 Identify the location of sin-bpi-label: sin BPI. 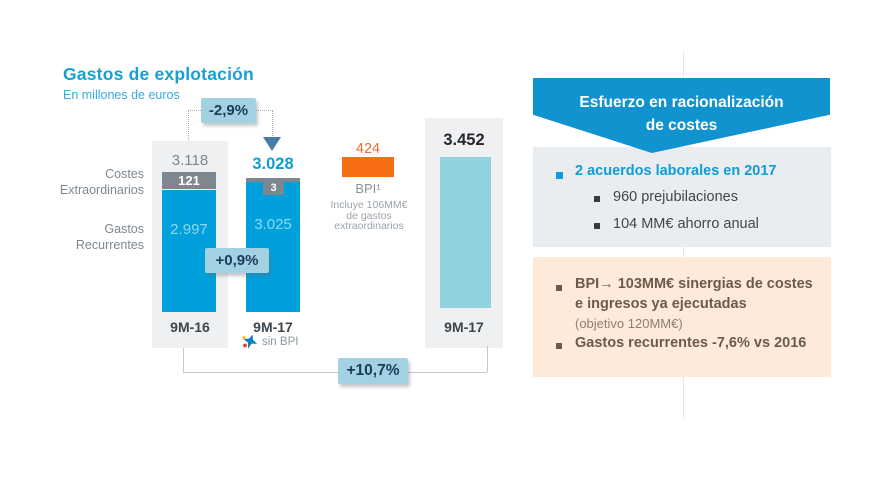
(280, 341).